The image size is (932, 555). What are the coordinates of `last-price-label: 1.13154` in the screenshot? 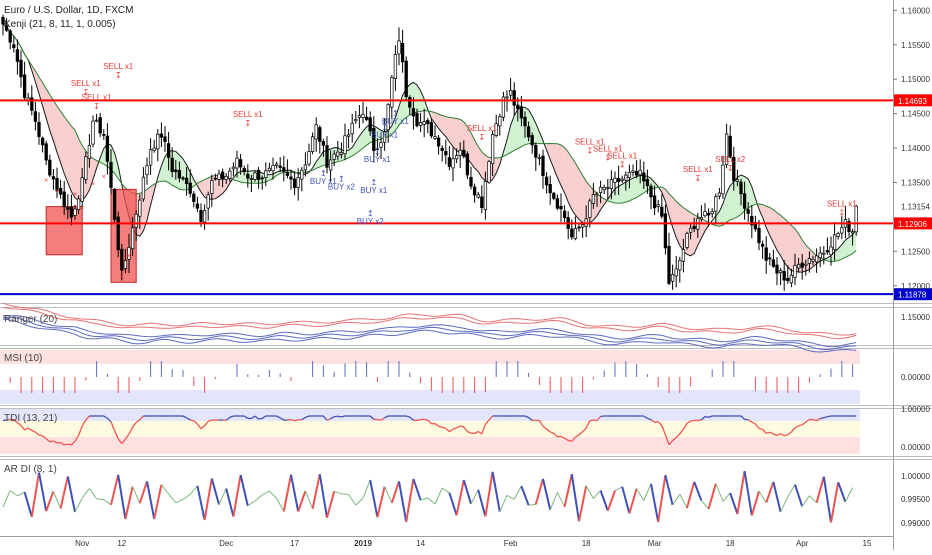 It's located at (915, 206).